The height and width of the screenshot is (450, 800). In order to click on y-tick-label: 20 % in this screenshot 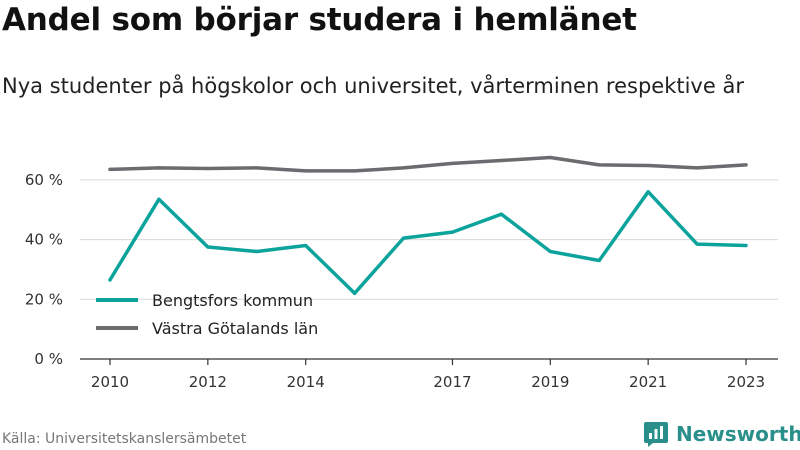, I will do `click(44, 299)`.